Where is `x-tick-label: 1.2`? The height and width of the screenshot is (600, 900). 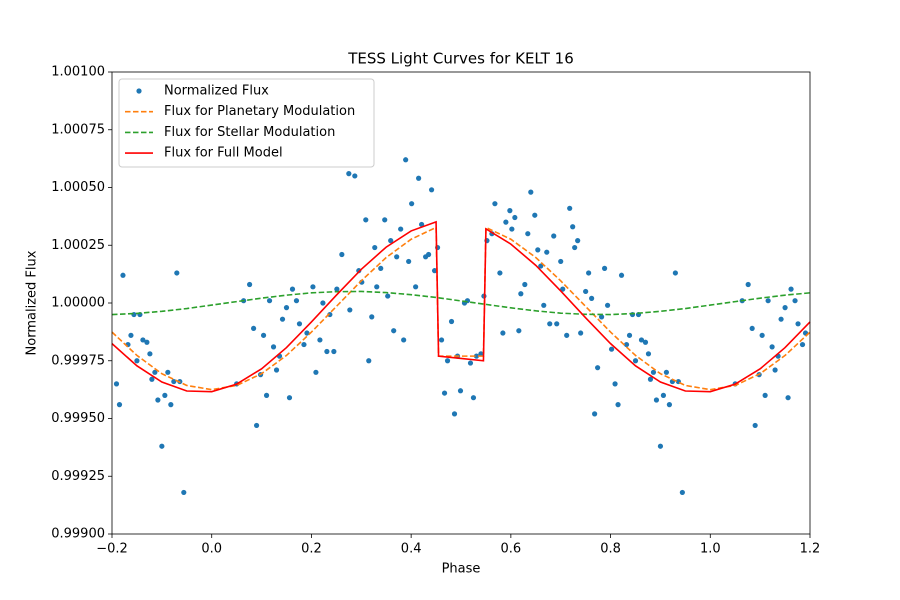 x-tick-label: 1.2 is located at coordinates (810, 549).